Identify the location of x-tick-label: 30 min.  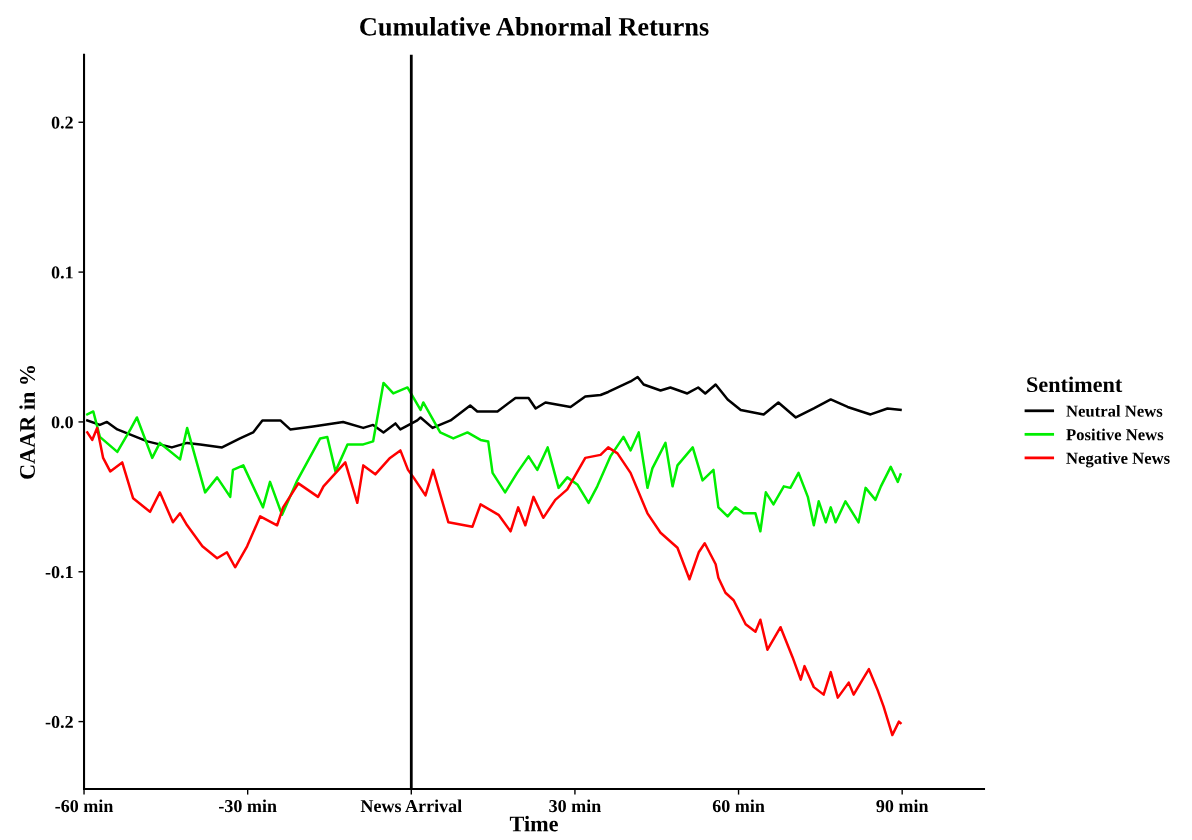
(575, 806).